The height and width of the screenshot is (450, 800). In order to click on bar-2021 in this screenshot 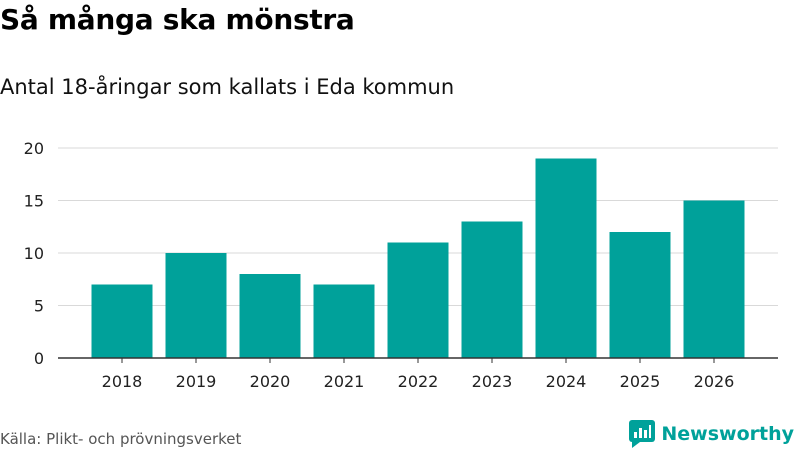, I will do `click(344, 321)`.